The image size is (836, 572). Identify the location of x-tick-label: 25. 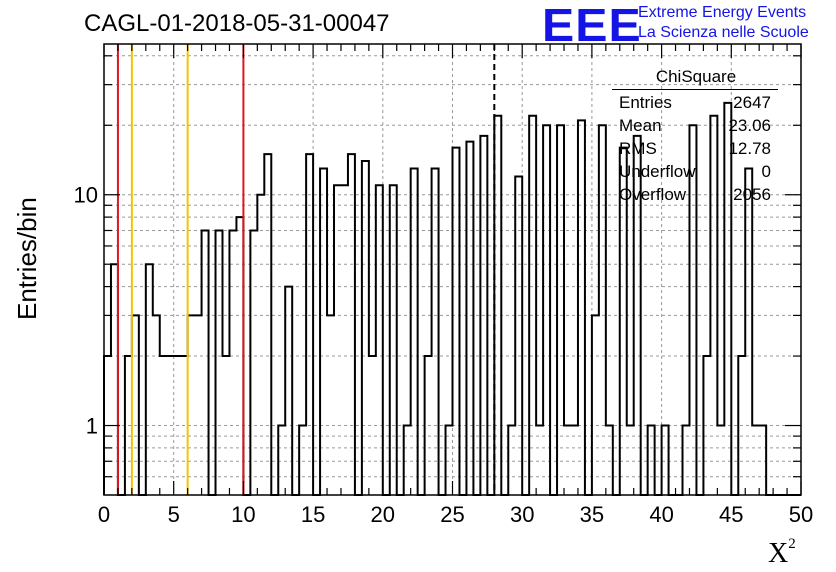
(452, 514).